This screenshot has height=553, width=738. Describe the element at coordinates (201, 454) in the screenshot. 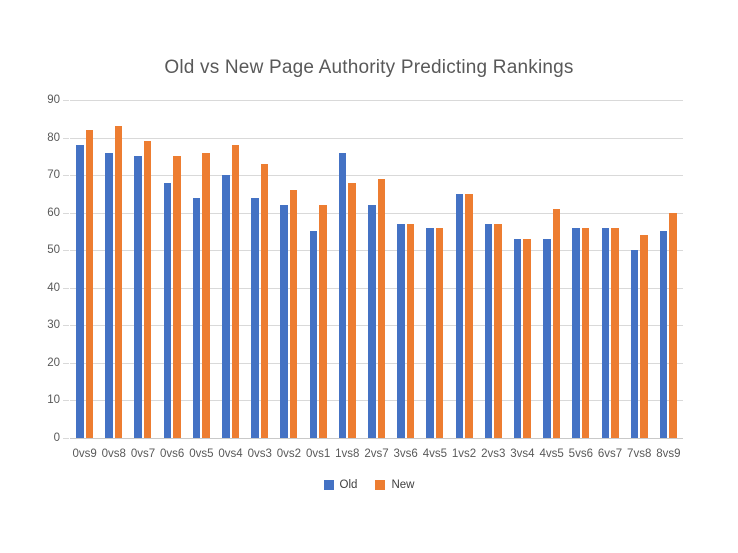

I see `x-axis-label-4: 0vs5` at that location.